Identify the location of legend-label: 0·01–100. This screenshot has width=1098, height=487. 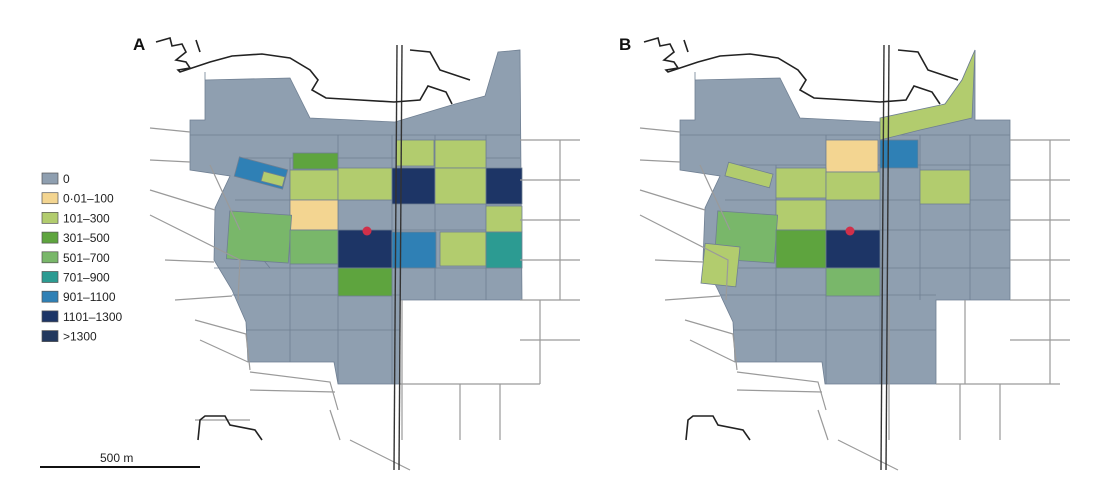
(88, 199).